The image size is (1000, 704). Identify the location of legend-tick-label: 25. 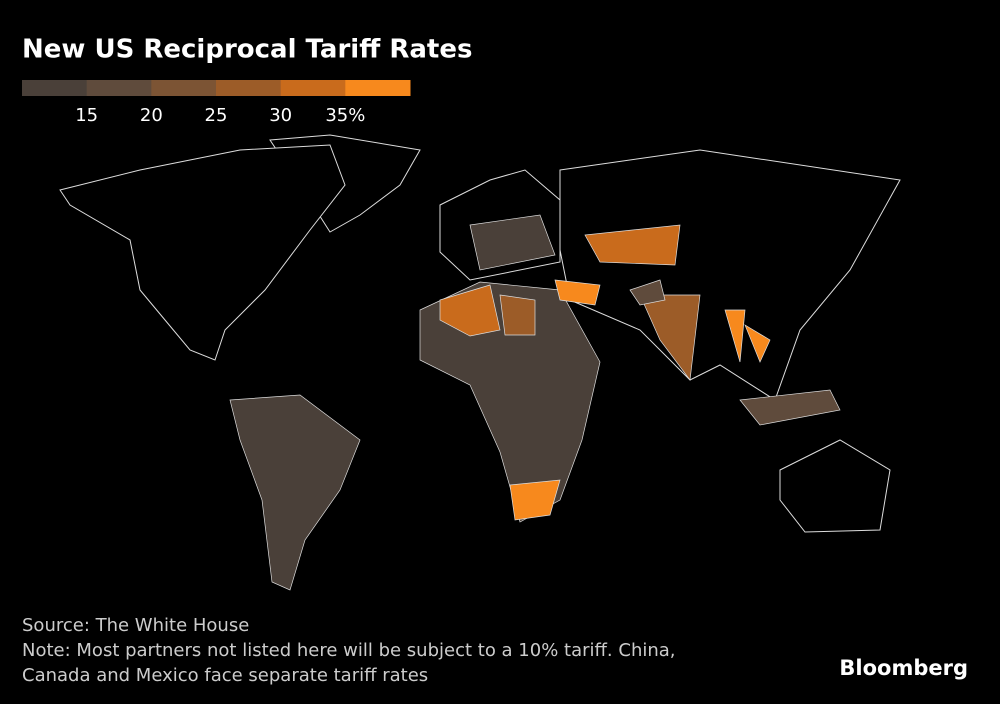
(216, 115).